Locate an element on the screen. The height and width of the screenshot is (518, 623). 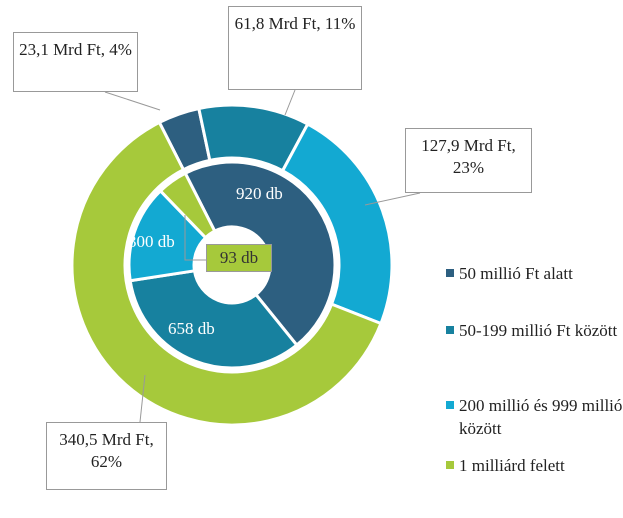
legend-item: 200 millió és 999 millió között is located at coordinates (534, 417).